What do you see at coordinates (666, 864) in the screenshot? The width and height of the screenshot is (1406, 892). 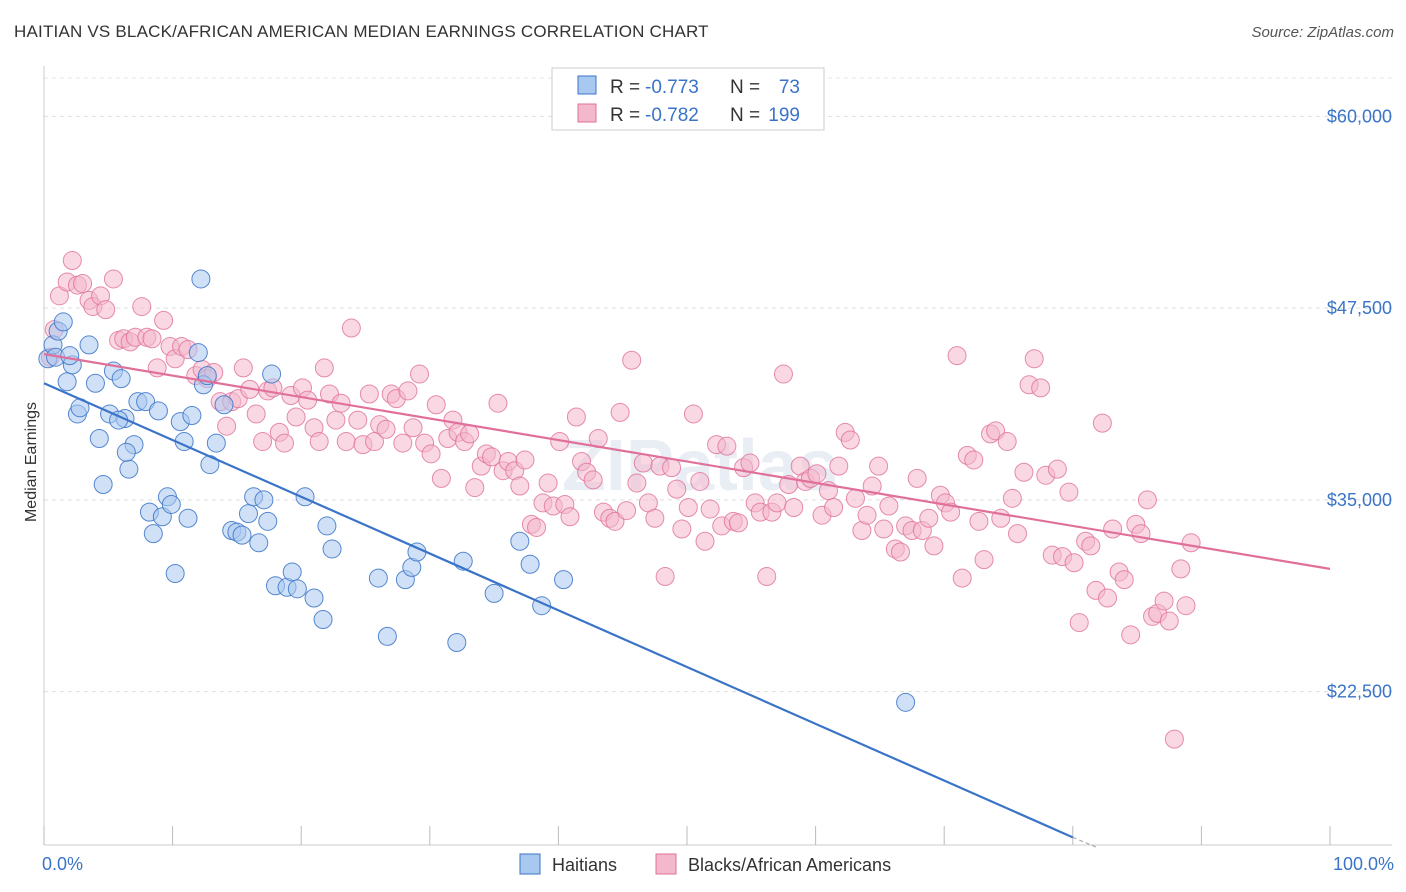 I see `bottom-legend-swatch-blacks` at bounding box center [666, 864].